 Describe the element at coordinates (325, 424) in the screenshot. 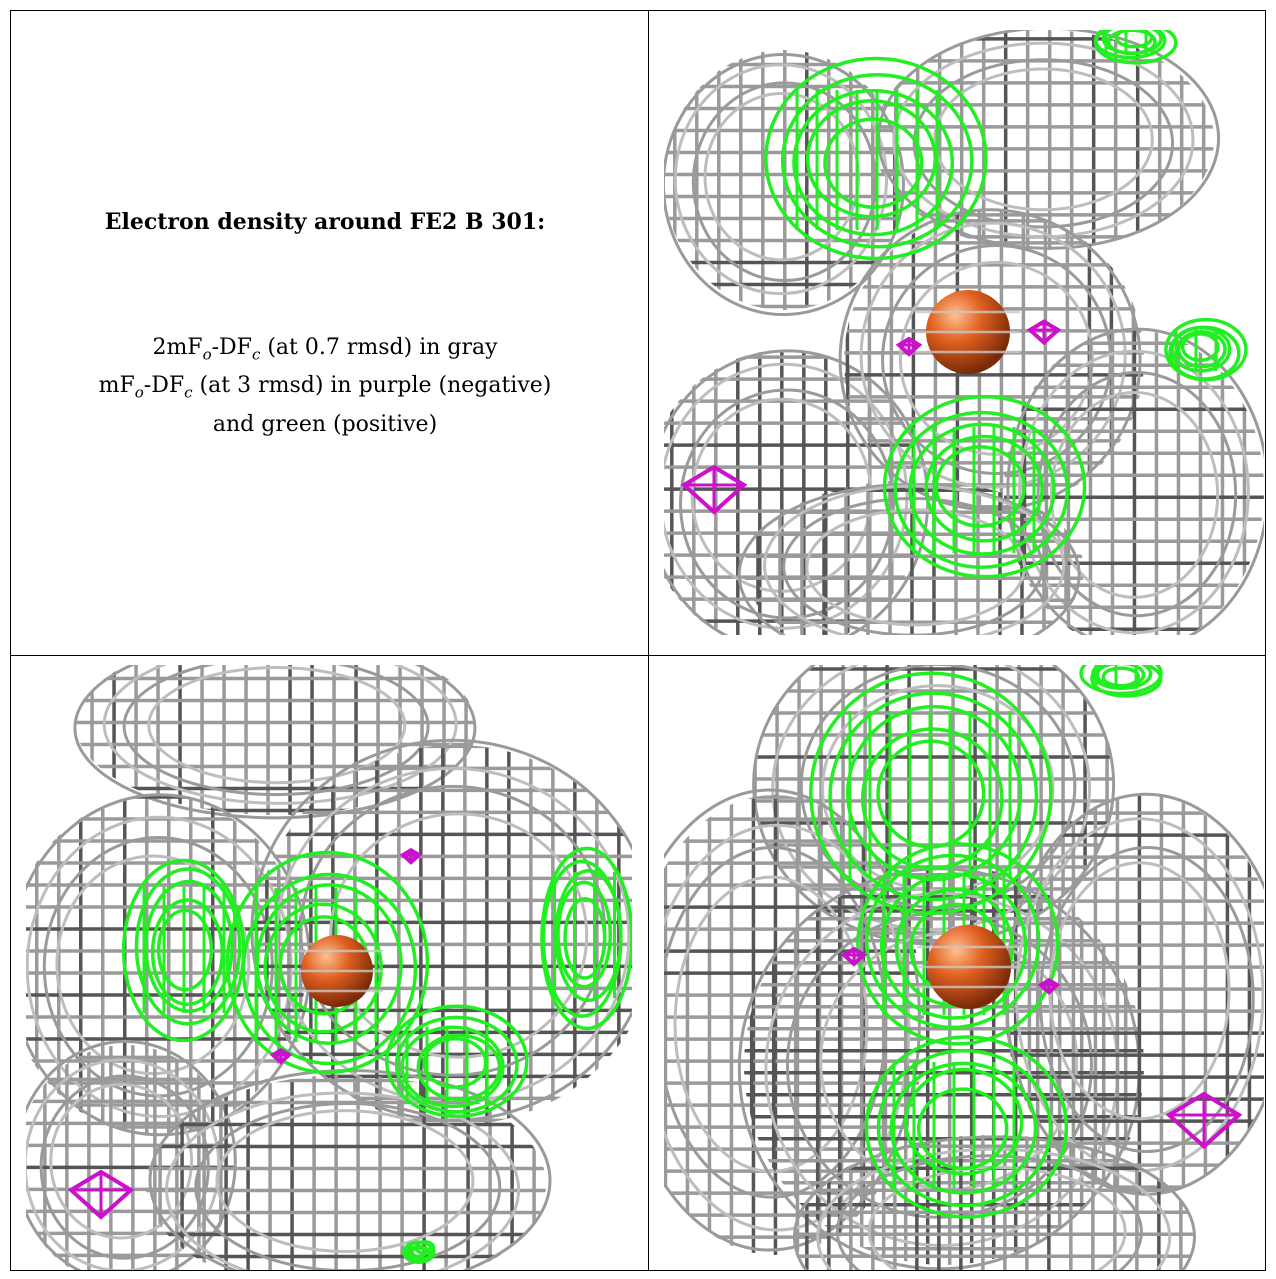

I see `caption-line-3: and green (positive)` at that location.